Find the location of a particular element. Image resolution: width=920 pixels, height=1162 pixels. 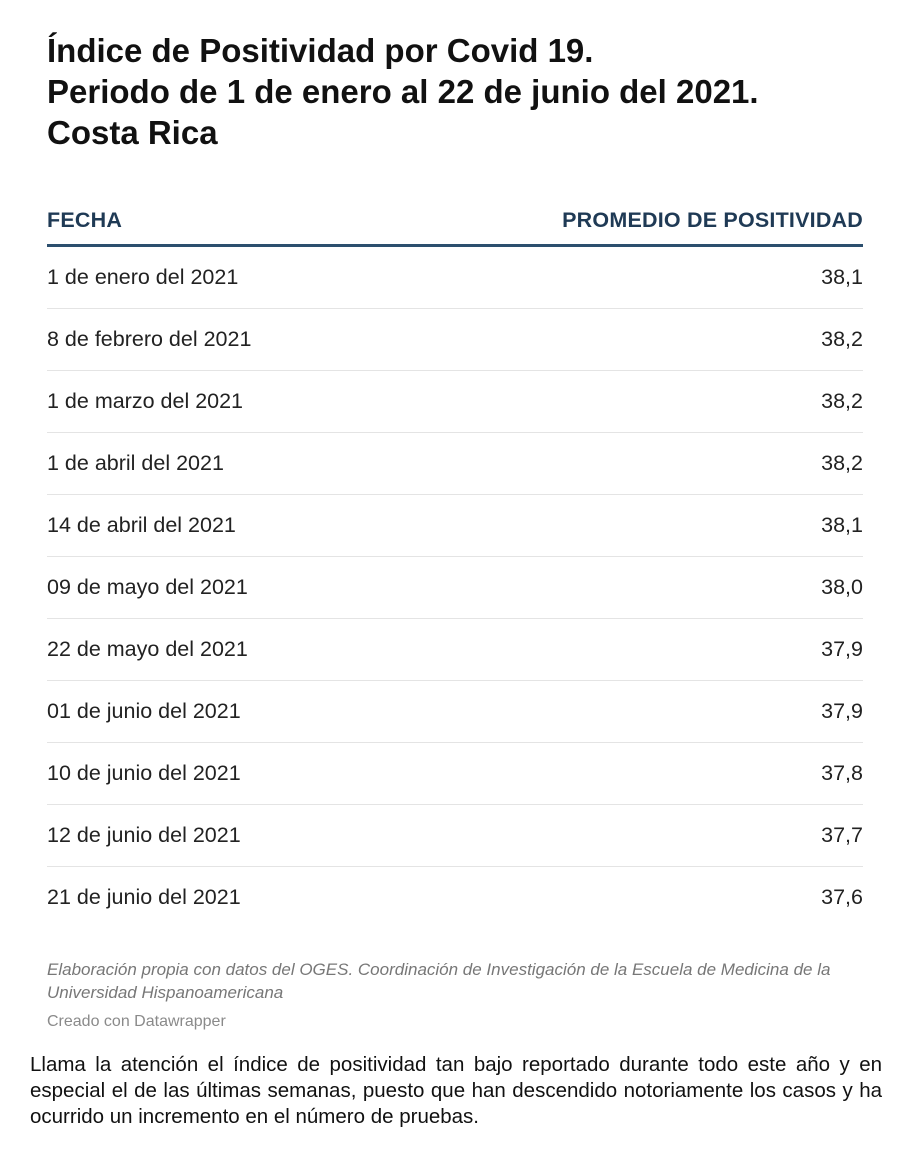

title-line: Índice de Positividad por Covid 19. is located at coordinates (320, 50).